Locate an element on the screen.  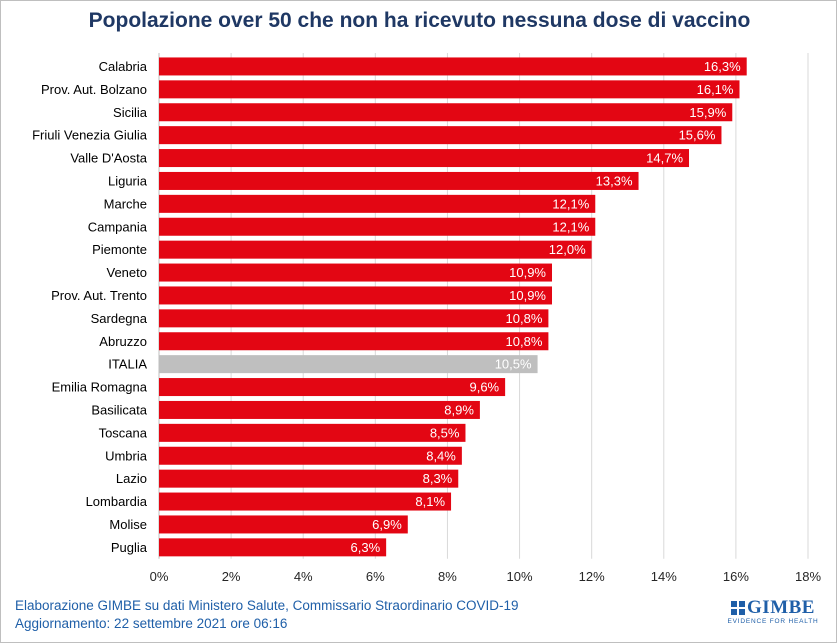
gimbe-logo: GIMBE EVIDENCE FOR HEALTH is located at coordinates (773, 611).